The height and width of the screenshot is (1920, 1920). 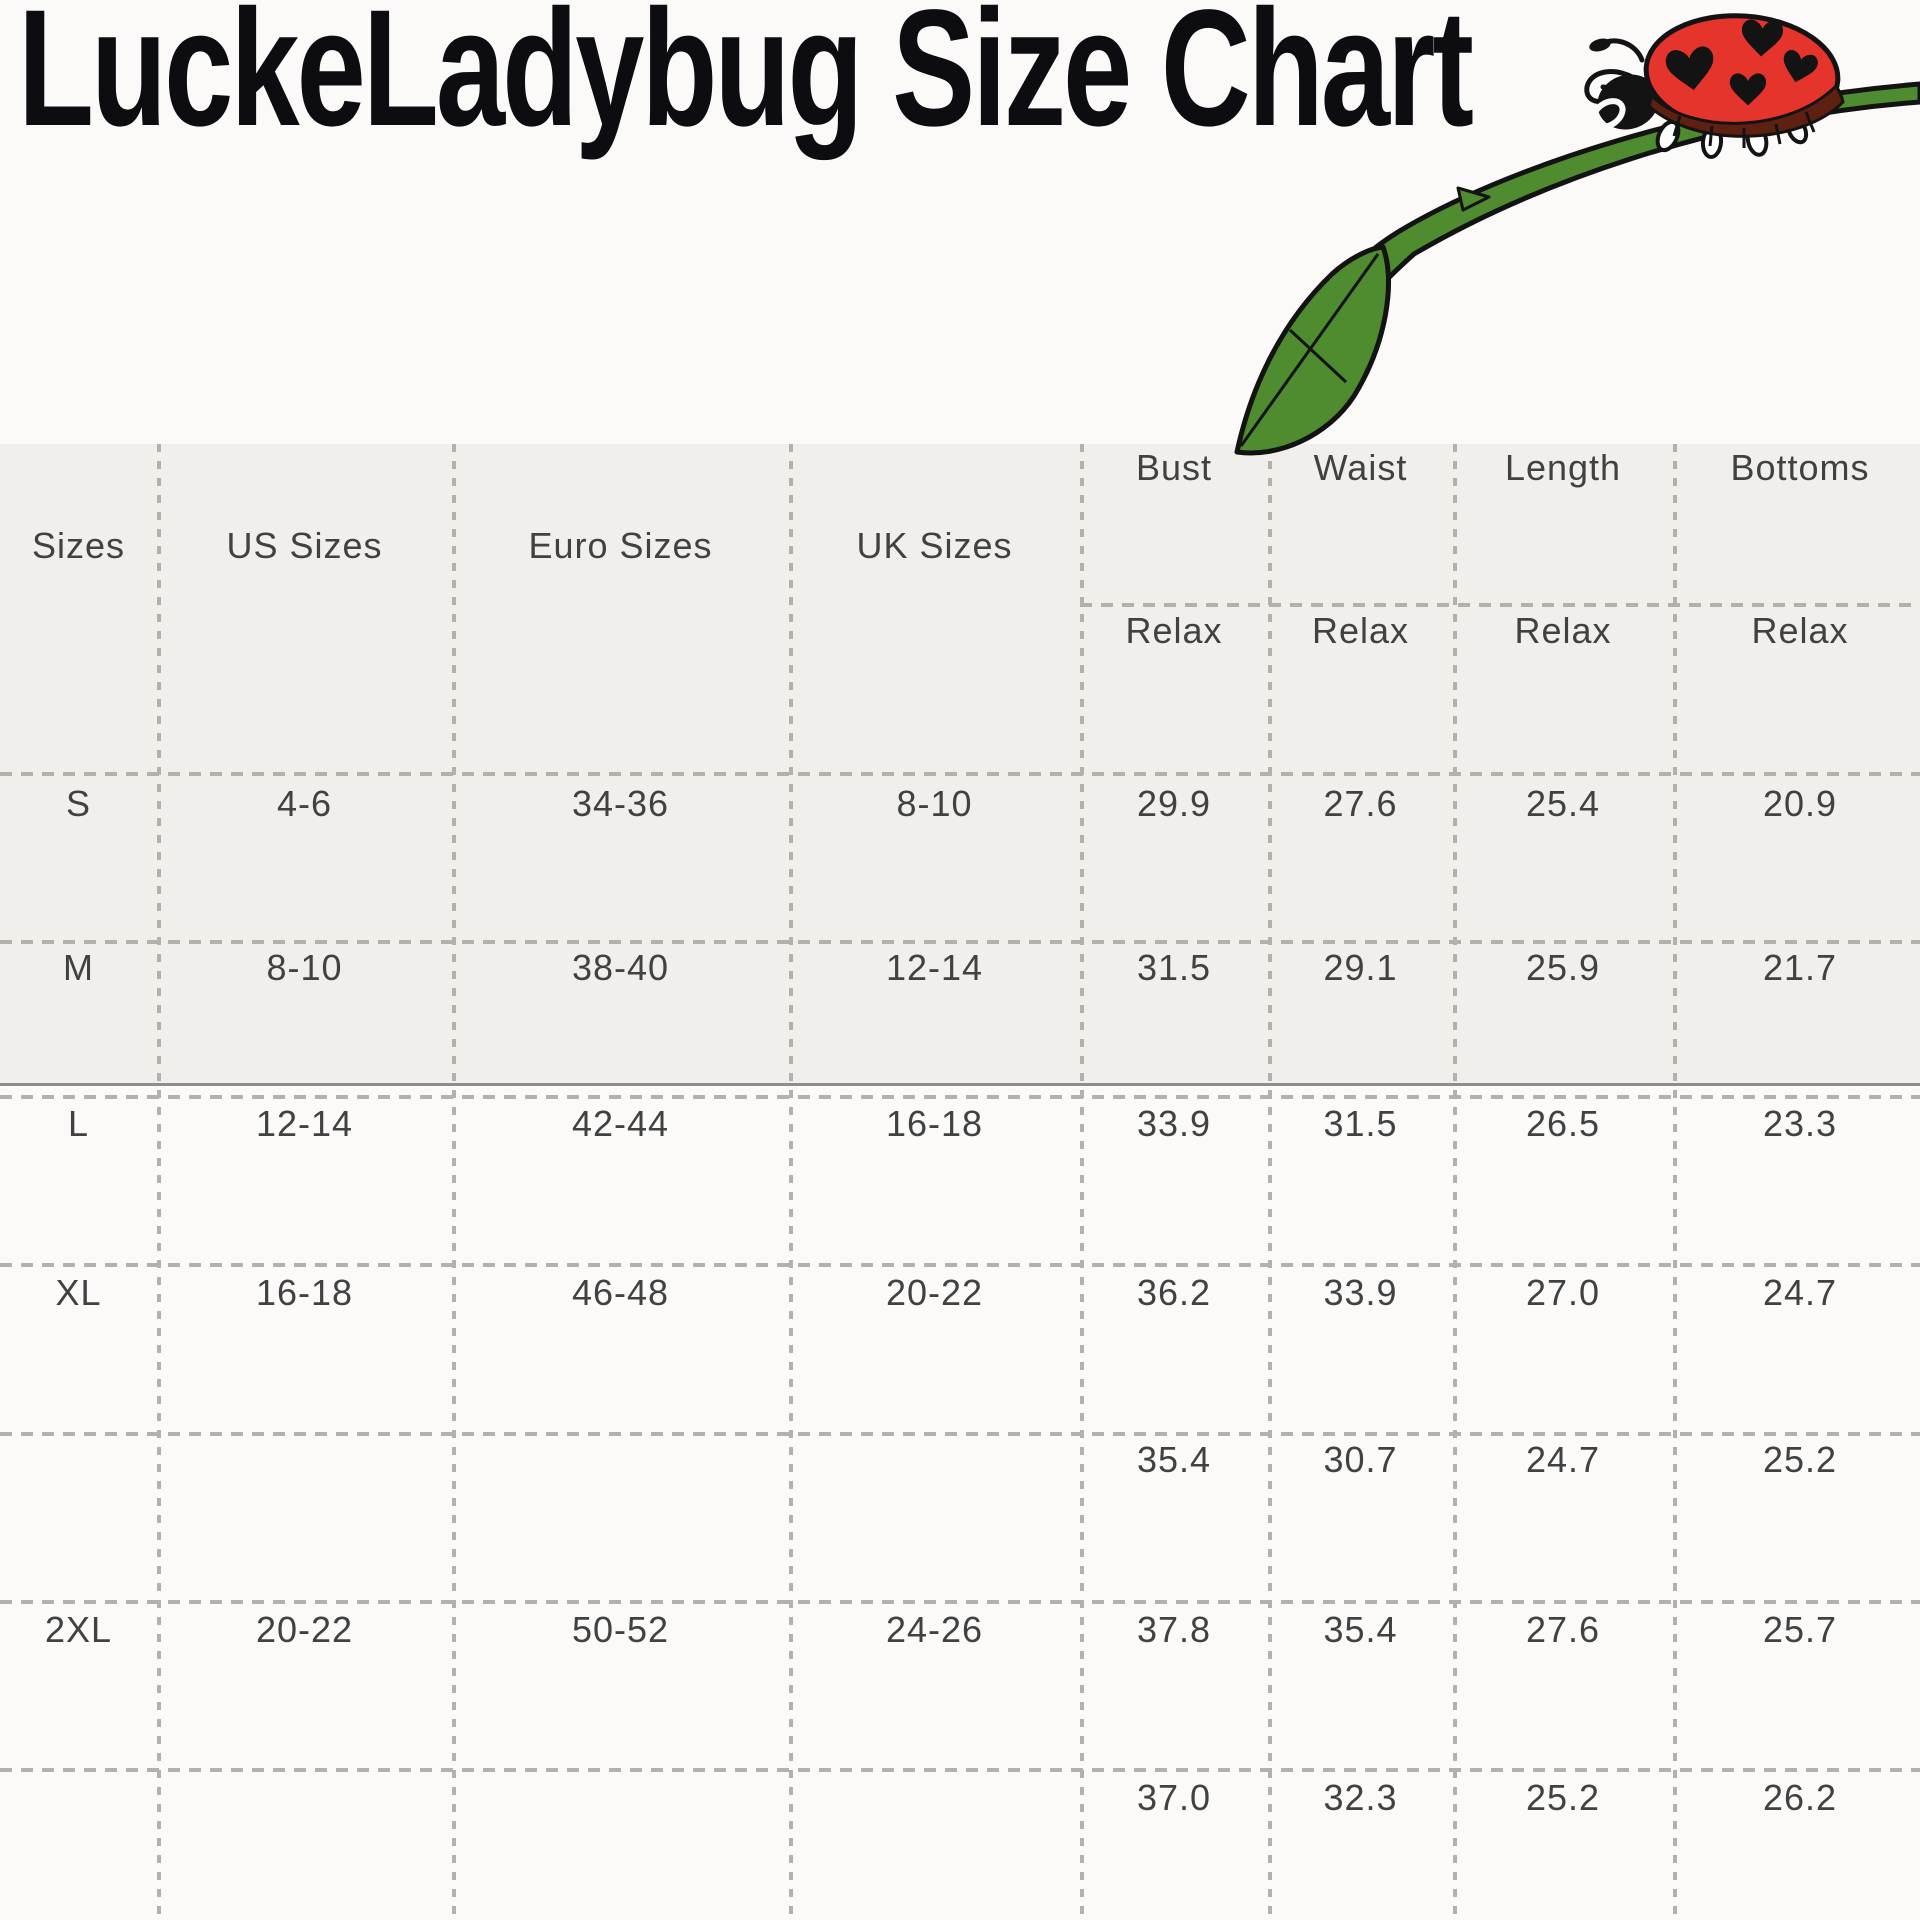 What do you see at coordinates (1360, 1459) in the screenshot?
I see `table-cell-waist: 30.7` at bounding box center [1360, 1459].